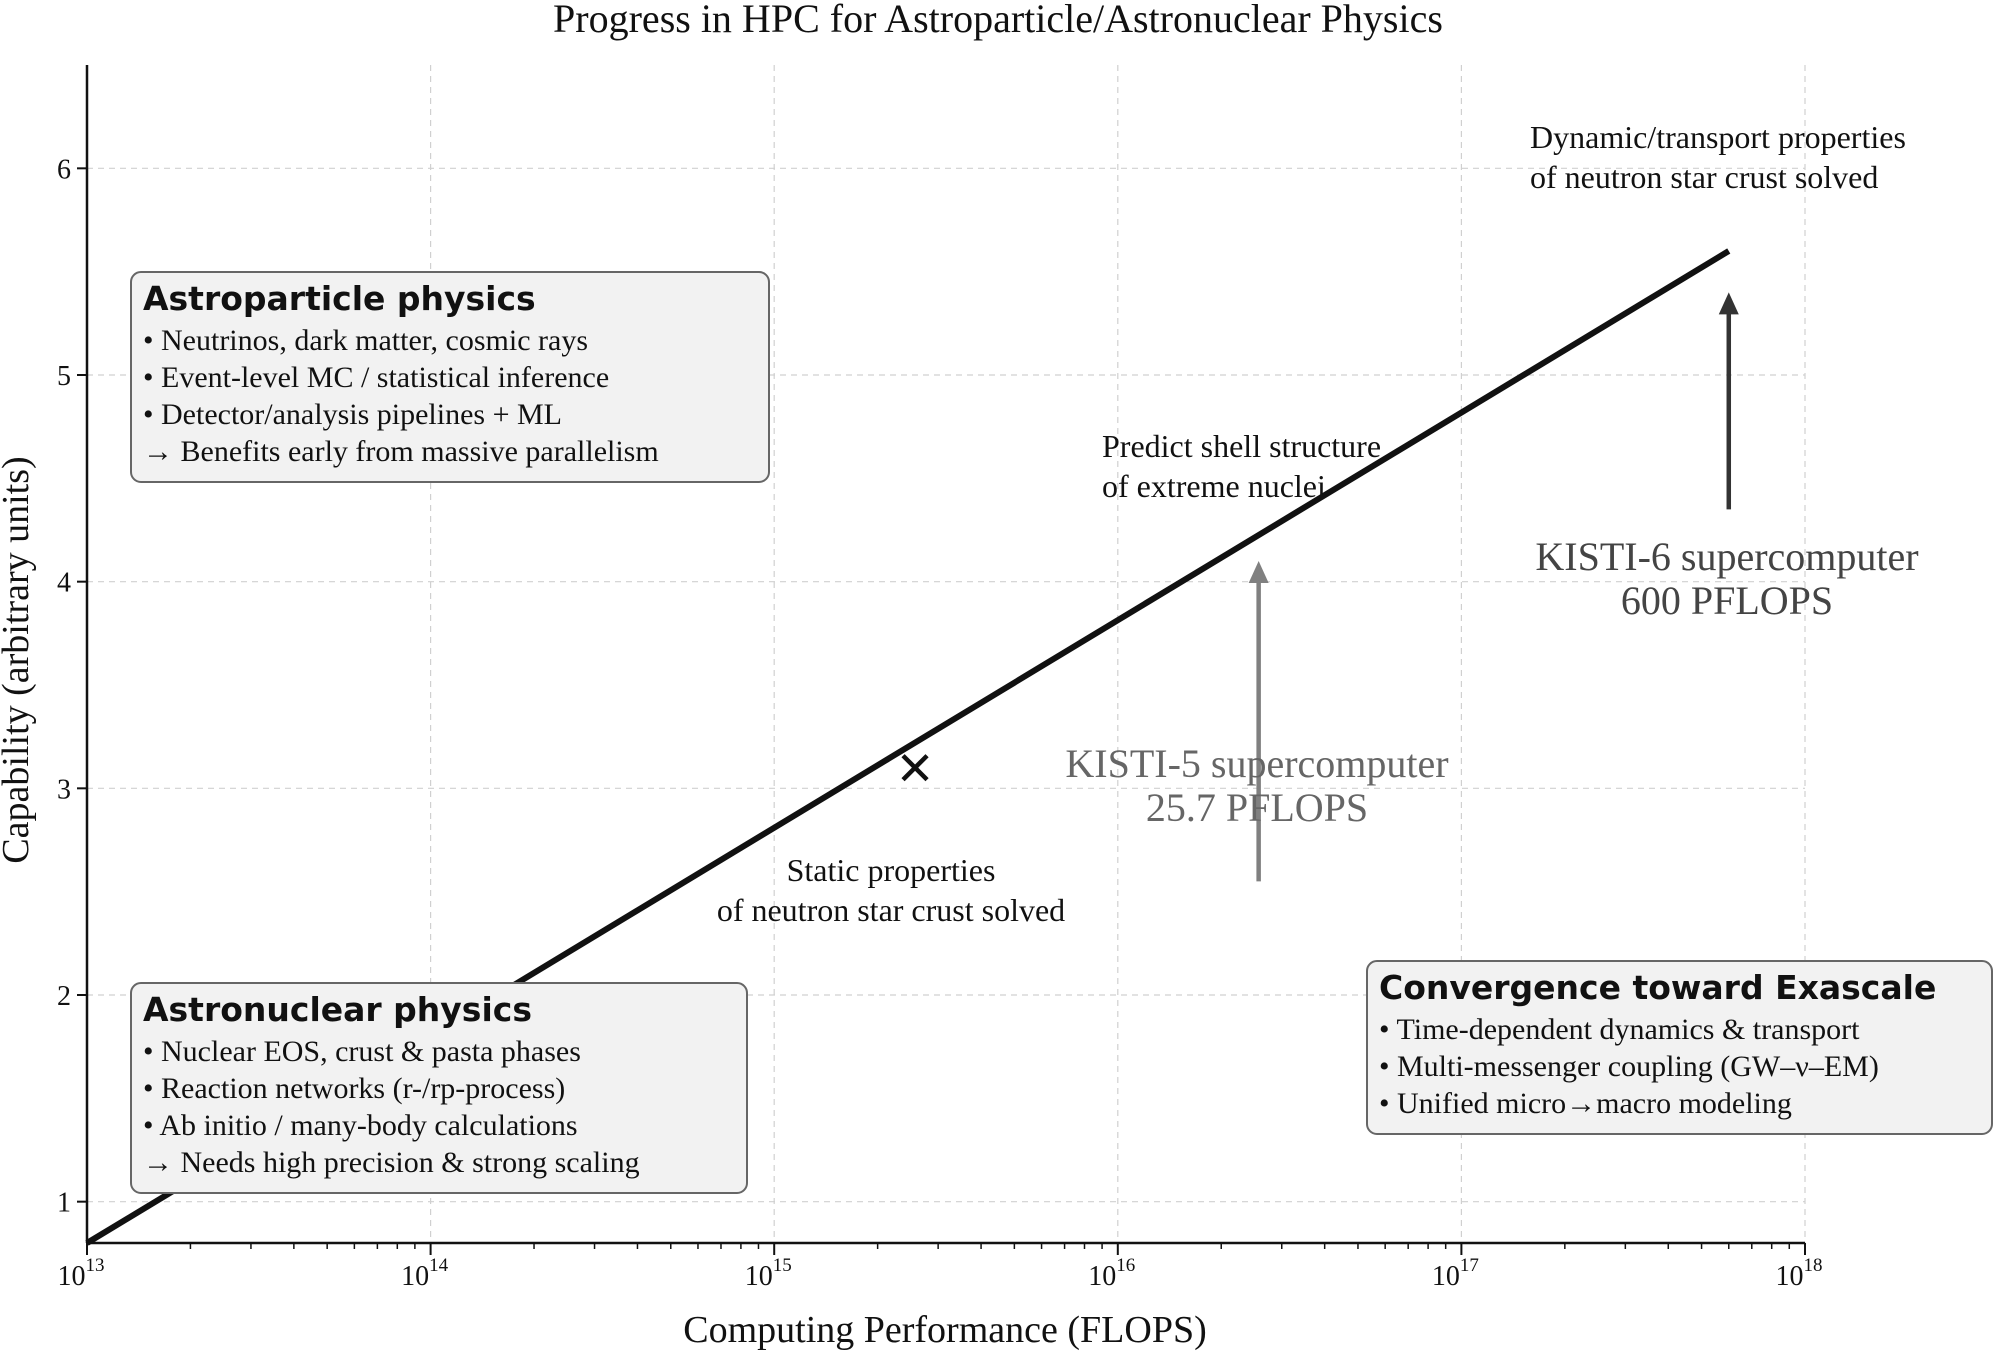  I want to click on y-tick-label: 1, so click(64, 1203).